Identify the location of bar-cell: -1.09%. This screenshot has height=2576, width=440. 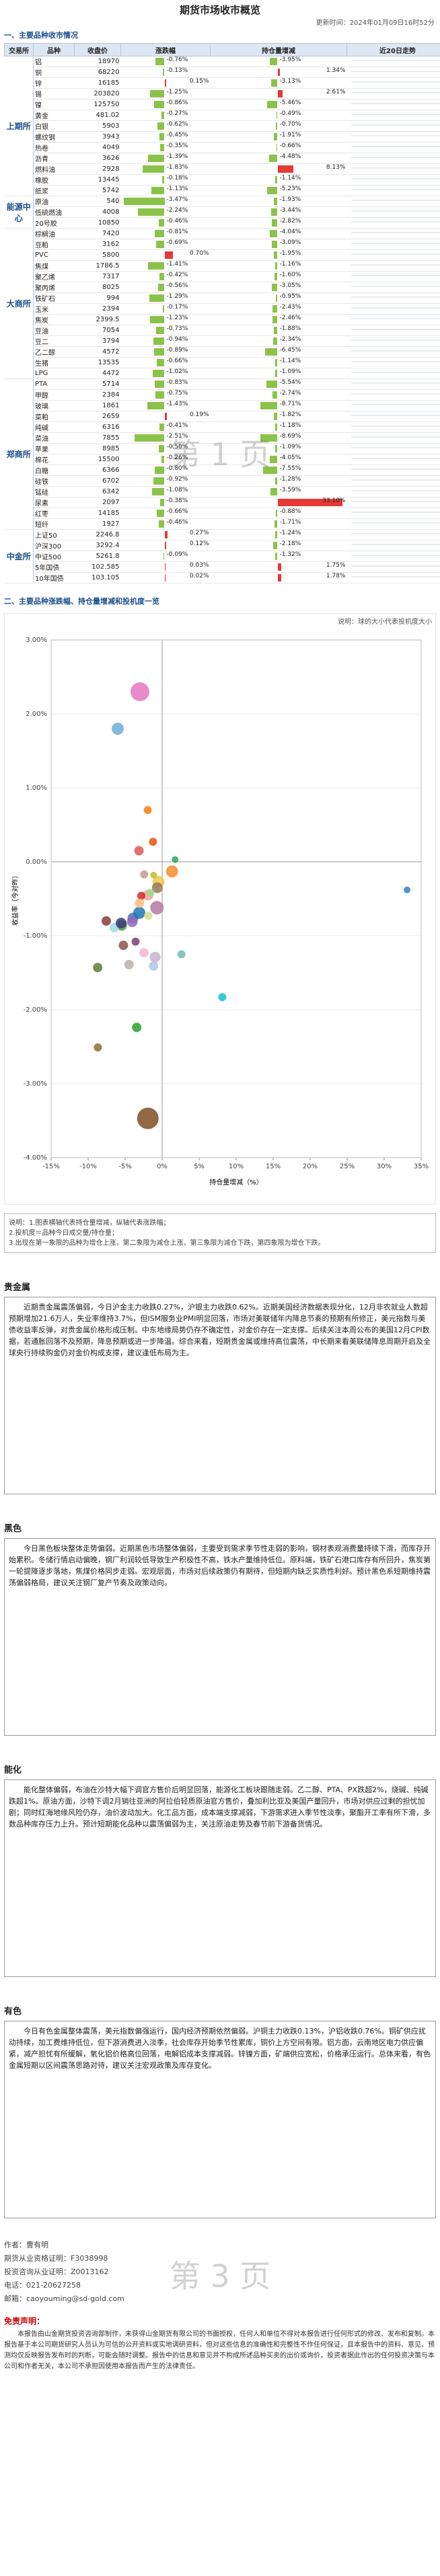
(278, 448).